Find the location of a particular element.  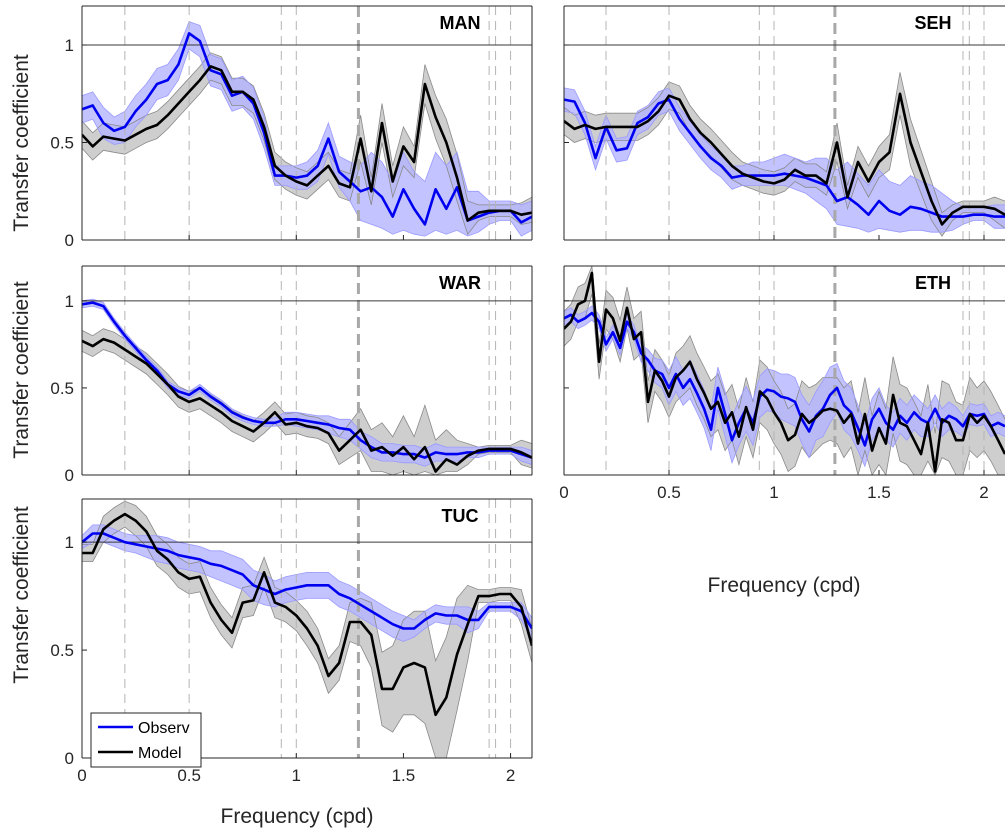

legend-box is located at coordinates (146, 740).